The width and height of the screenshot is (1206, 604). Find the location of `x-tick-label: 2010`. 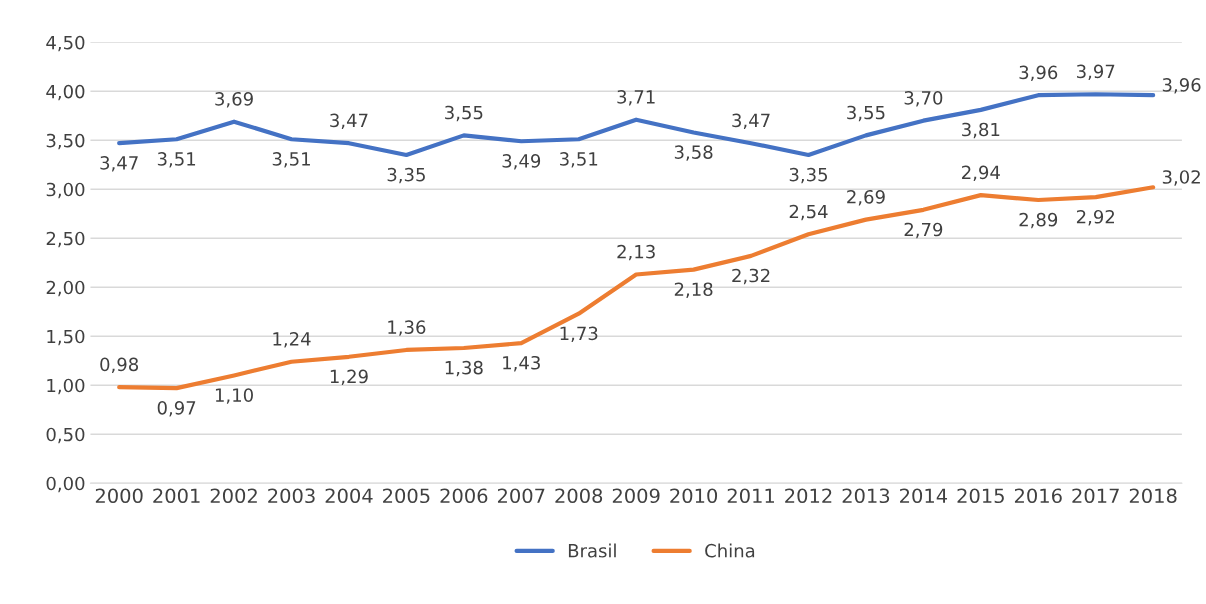

x-tick-label: 2010 is located at coordinates (694, 496).